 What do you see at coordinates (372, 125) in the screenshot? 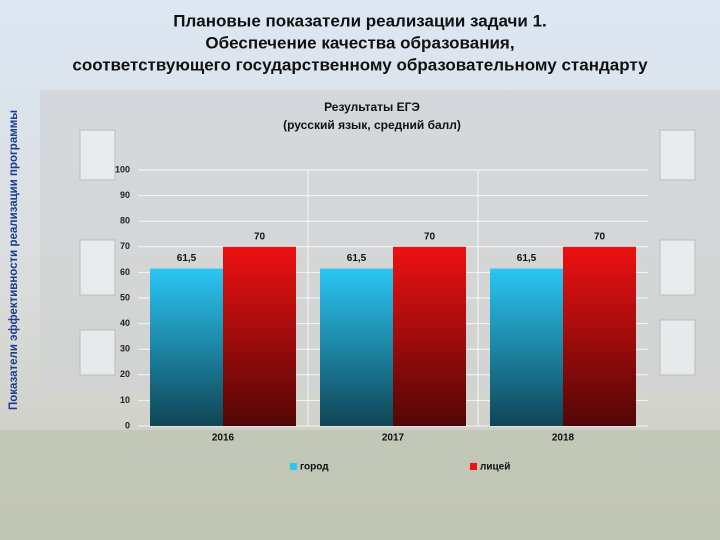
I see `chart-subtitle: (русский язык, средний балл)` at bounding box center [372, 125].